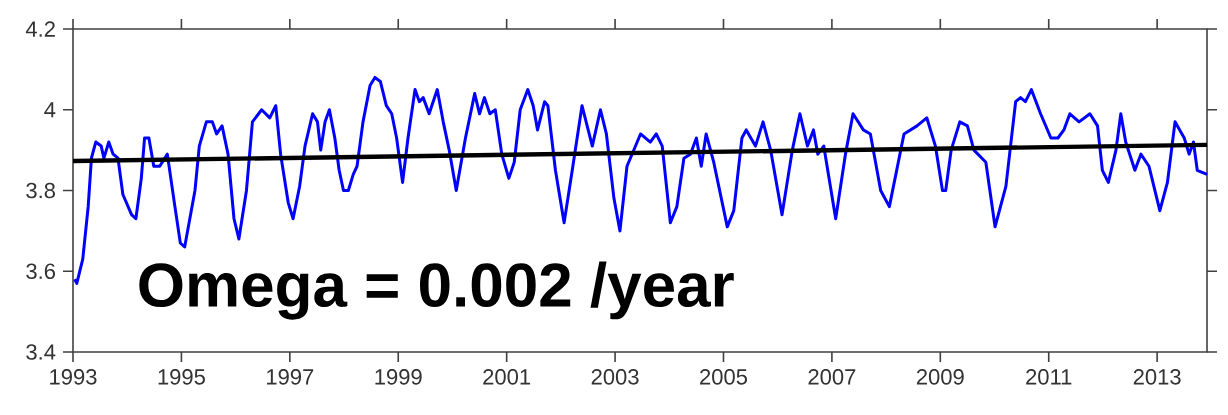 The image size is (1228, 415). Describe the element at coordinates (181, 377) in the screenshot. I see `x-tick-label: 1995` at that location.